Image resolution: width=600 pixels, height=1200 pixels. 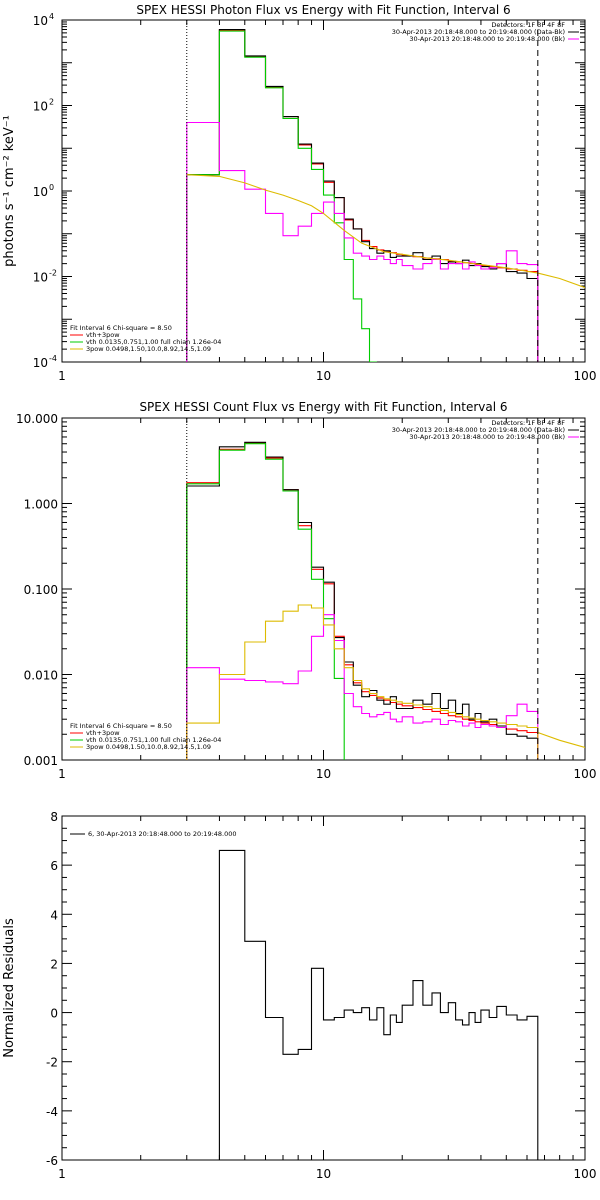 What do you see at coordinates (54, 817) in the screenshot?
I see `y-tick-label: 8` at bounding box center [54, 817].